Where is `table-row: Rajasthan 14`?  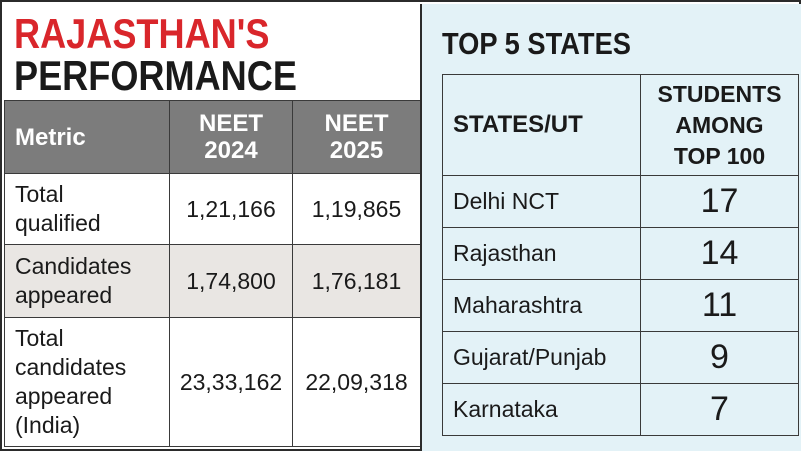 table-row: Rajasthan 14 is located at coordinates (620, 253).